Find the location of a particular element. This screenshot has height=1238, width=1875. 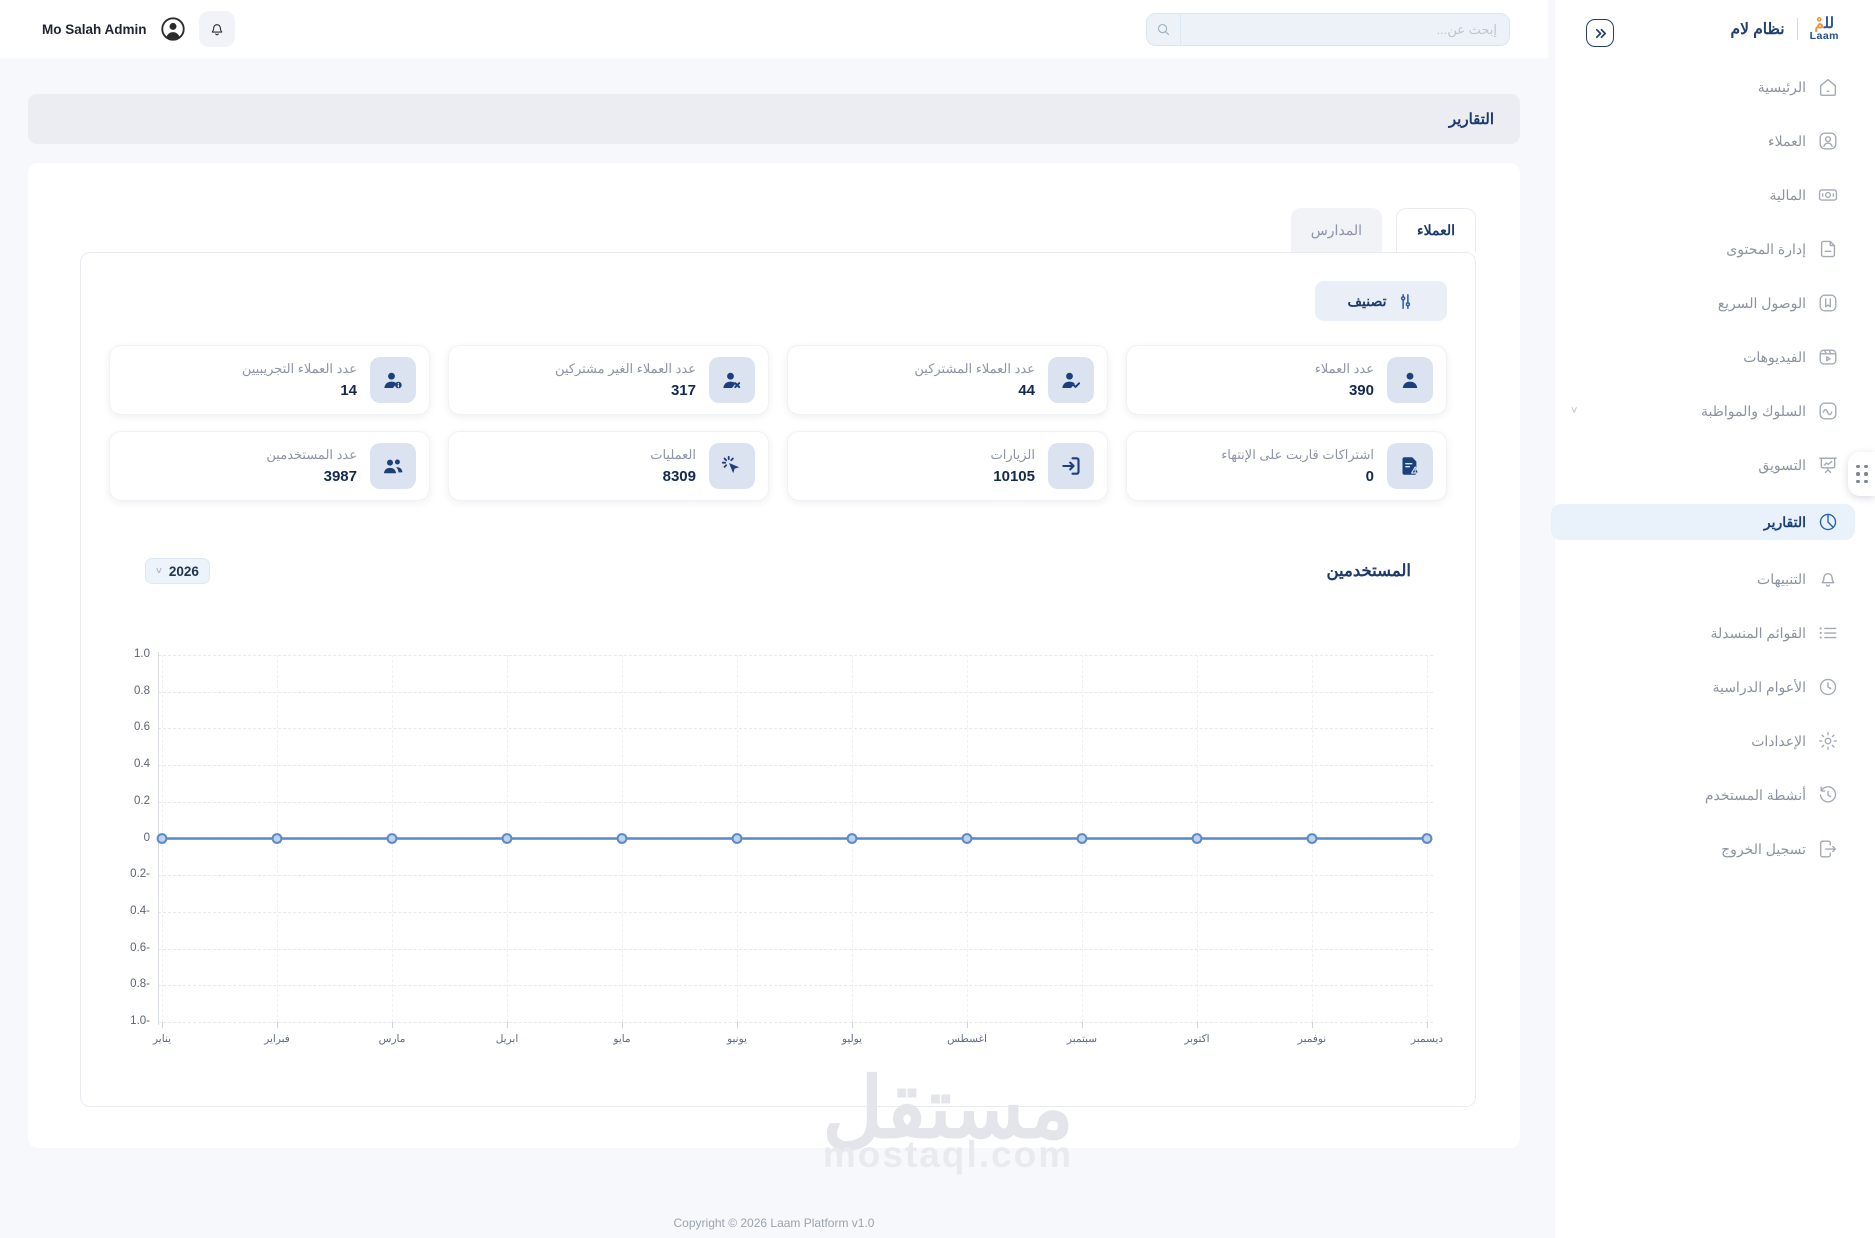

sidebar-item-clients: العملاء is located at coordinates (1705, 141).